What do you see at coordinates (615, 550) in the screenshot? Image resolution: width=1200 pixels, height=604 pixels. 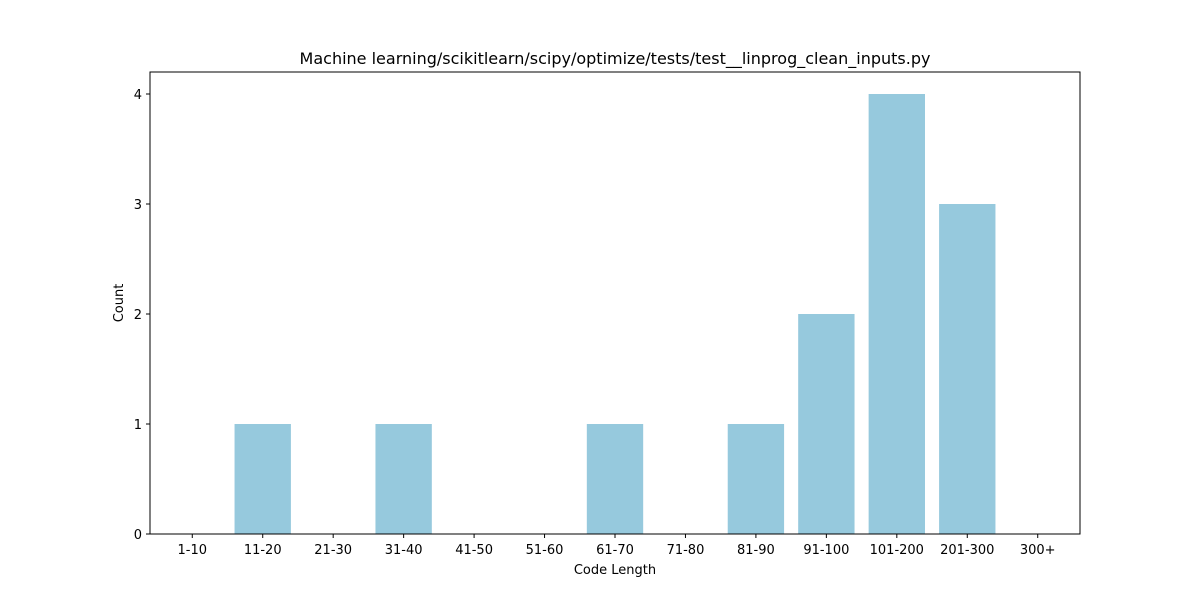 I see `x-tick-label: 61-70` at bounding box center [615, 550].